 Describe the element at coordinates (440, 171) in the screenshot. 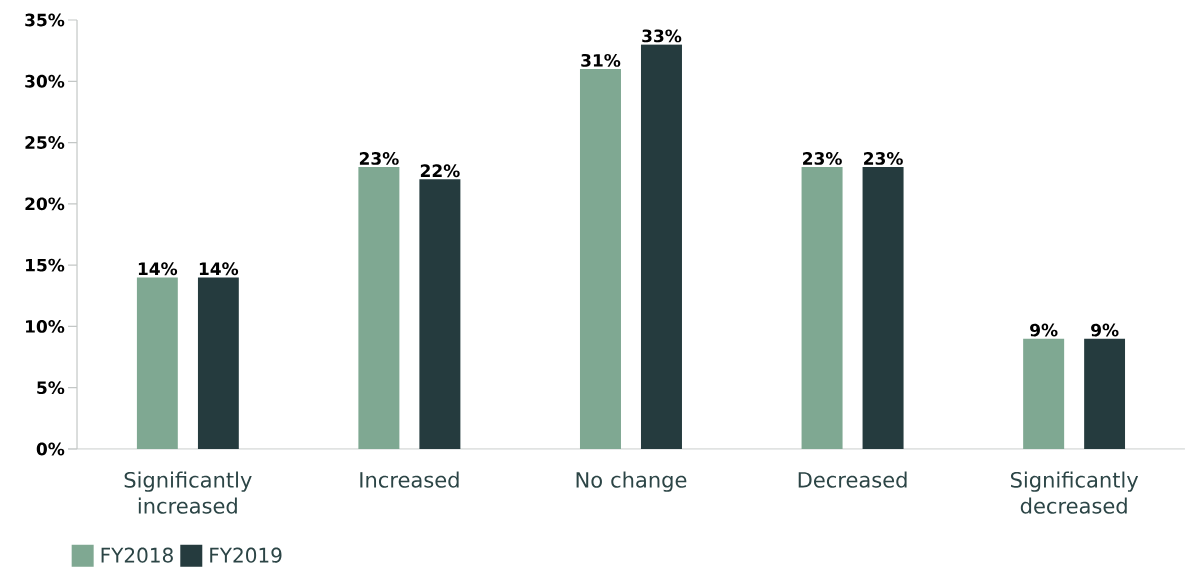

I see `data-label: 22%` at that location.